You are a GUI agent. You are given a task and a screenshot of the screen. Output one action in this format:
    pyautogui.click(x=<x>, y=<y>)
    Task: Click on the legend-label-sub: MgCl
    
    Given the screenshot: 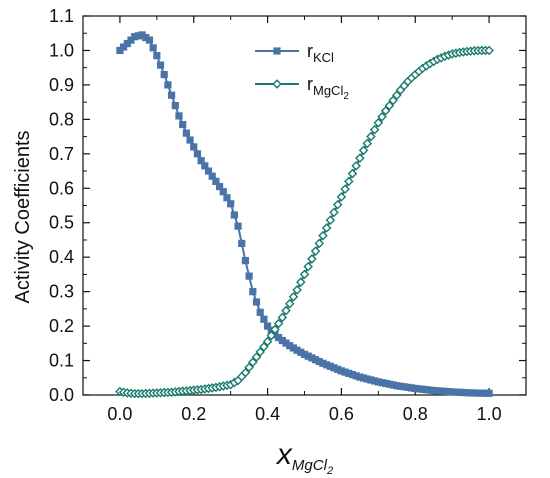 What is the action you would take?
    pyautogui.click(x=328, y=90)
    